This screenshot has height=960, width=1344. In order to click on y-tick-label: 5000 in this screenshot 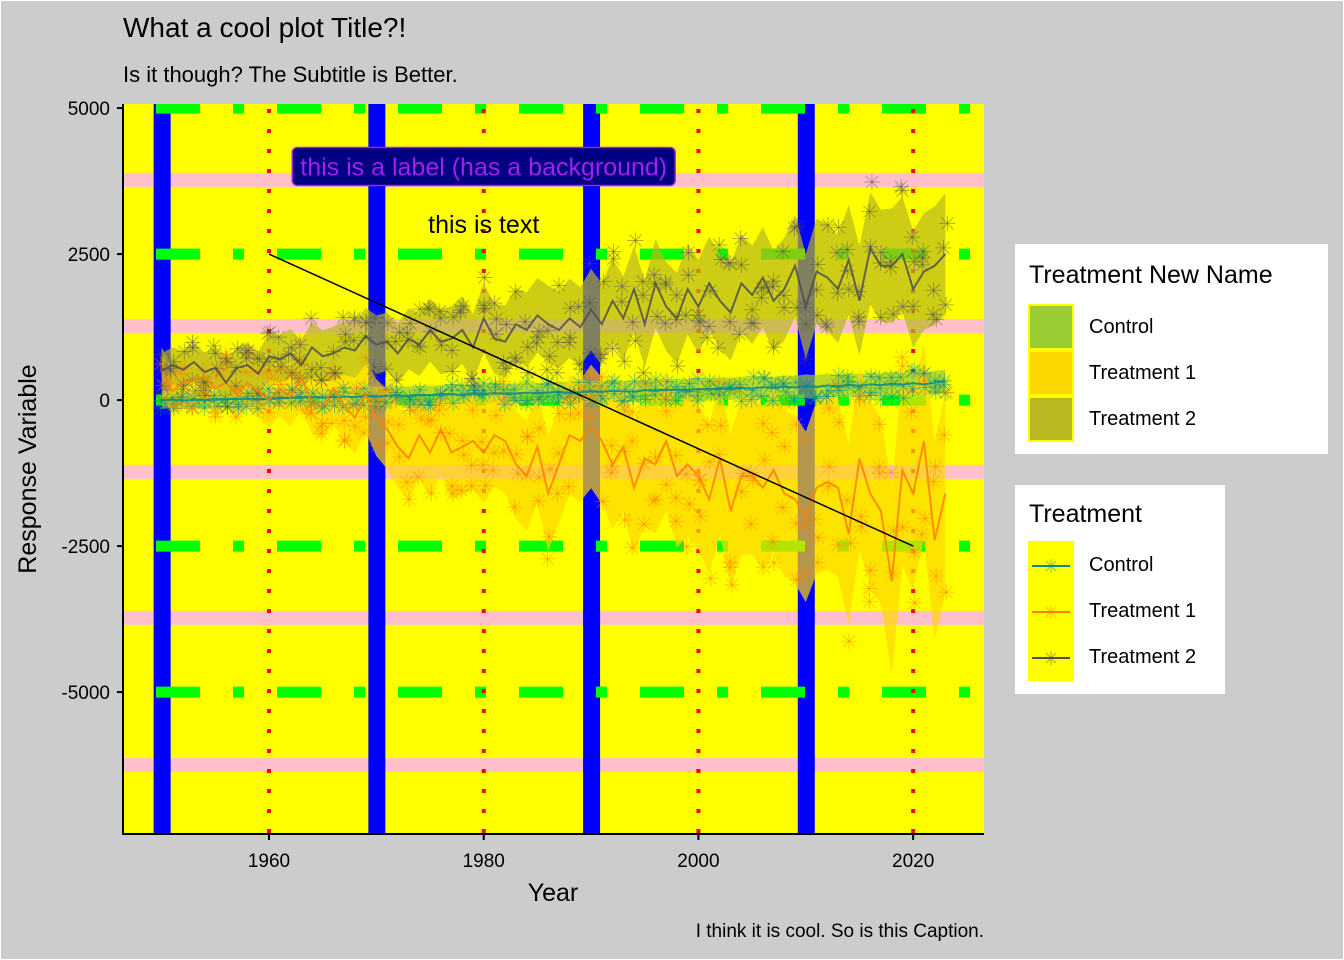, I will do `click(89, 109)`.